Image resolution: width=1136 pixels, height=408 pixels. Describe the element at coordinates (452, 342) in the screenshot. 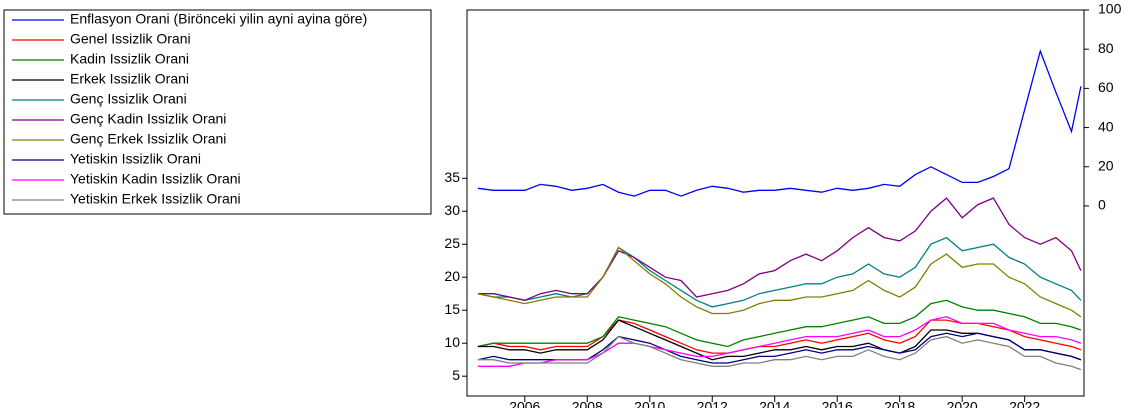

I see `y-tick-label: 10` at that location.